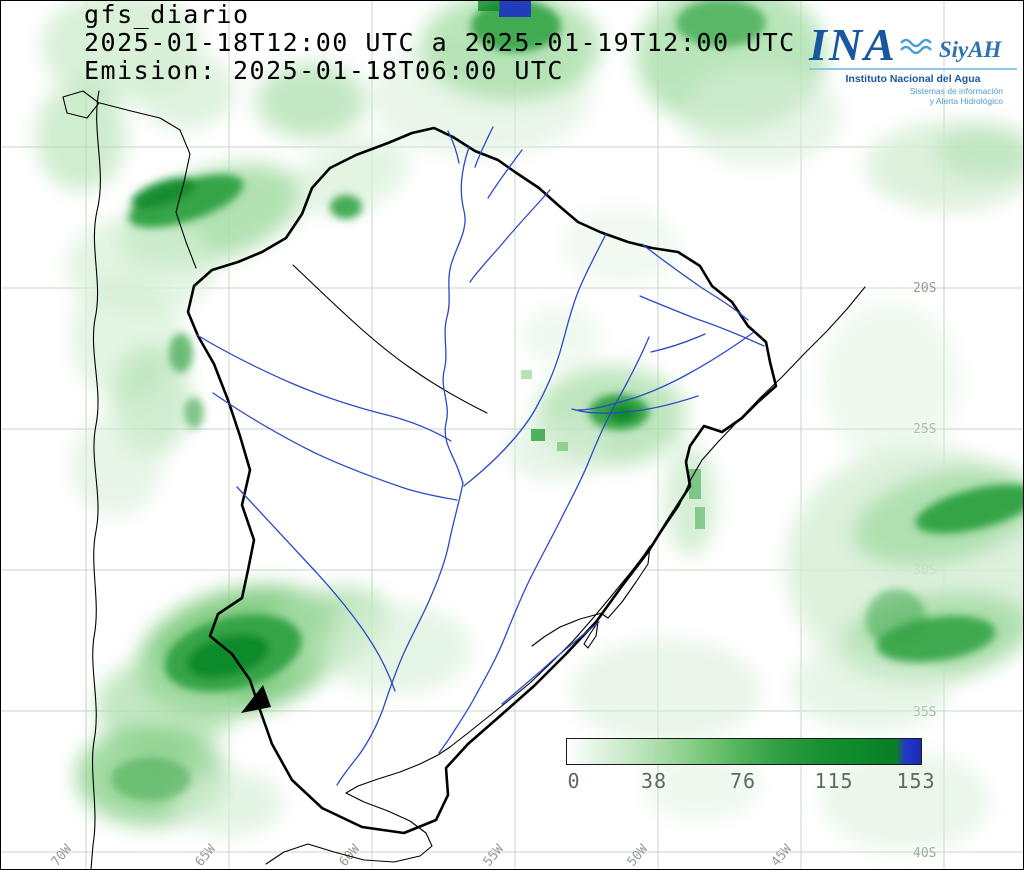 Image resolution: width=1024 pixels, height=870 pixels. What do you see at coordinates (400, 634) in the screenshot?
I see `river-parana-lower` at bounding box center [400, 634].